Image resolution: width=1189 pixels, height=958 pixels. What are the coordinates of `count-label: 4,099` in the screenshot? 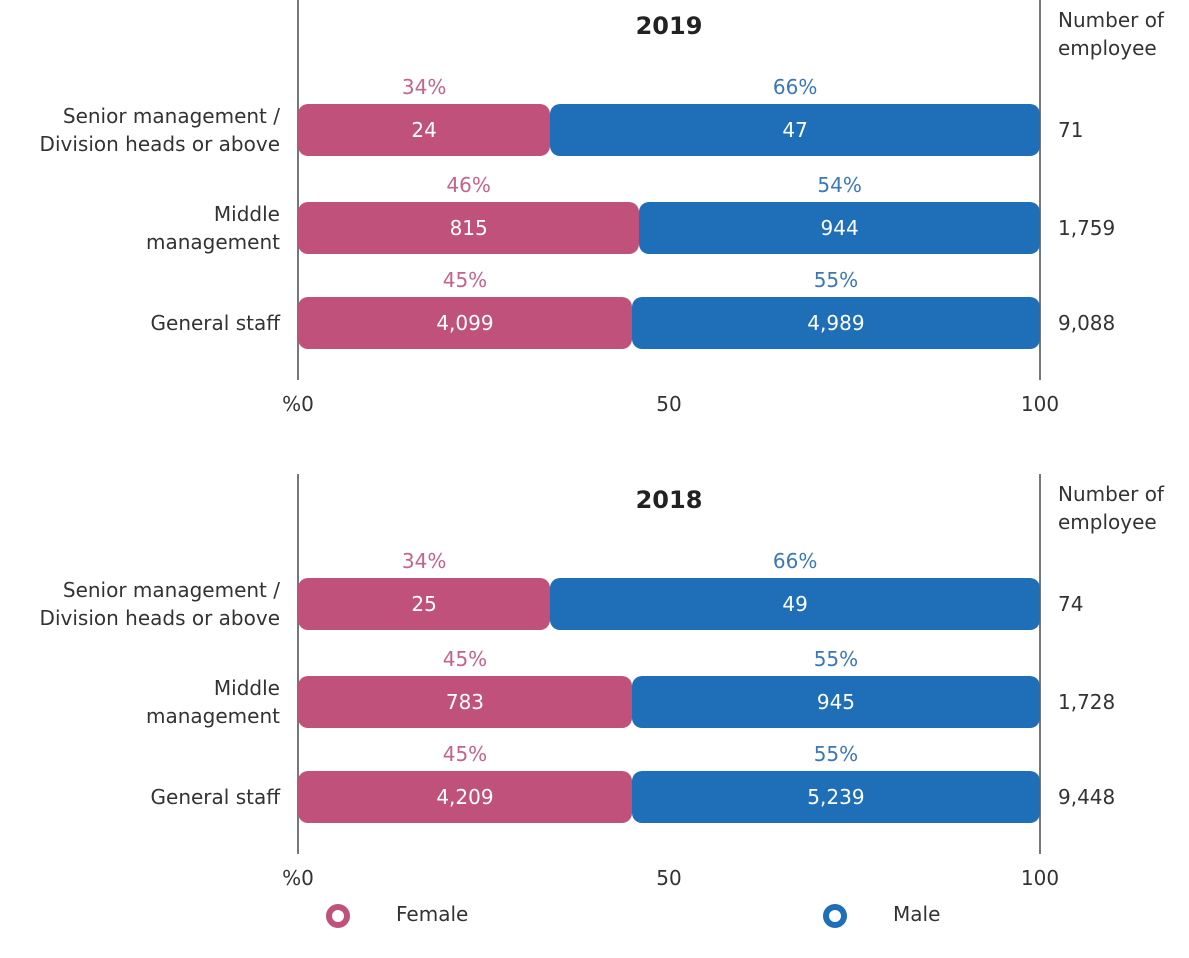 It's located at (465, 323).